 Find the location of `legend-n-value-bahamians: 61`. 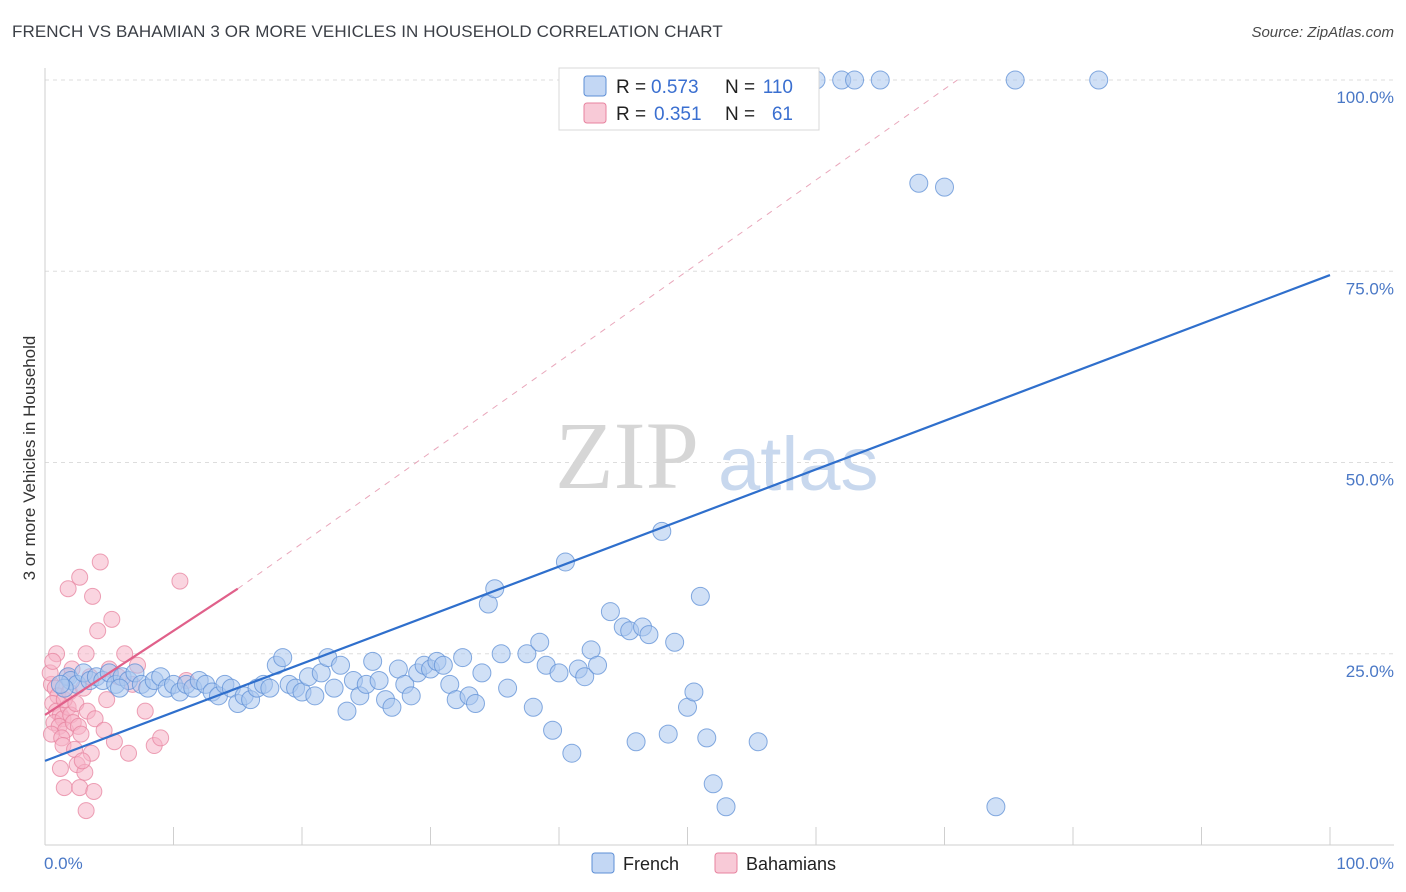

legend-n-value-bahamians: 61 is located at coordinates (782, 114).